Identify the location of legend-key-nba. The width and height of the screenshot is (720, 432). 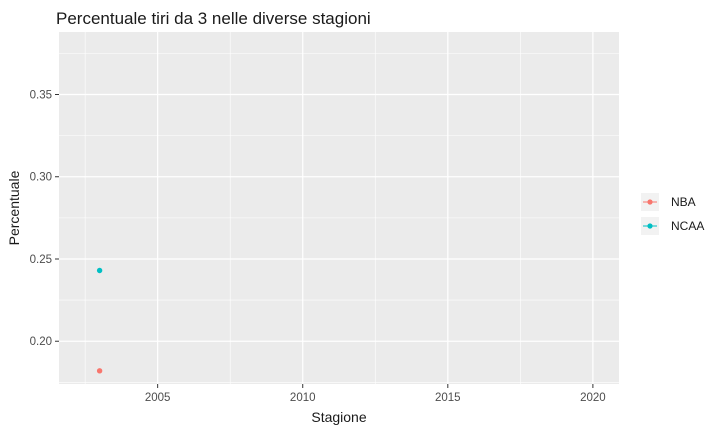
(650, 202).